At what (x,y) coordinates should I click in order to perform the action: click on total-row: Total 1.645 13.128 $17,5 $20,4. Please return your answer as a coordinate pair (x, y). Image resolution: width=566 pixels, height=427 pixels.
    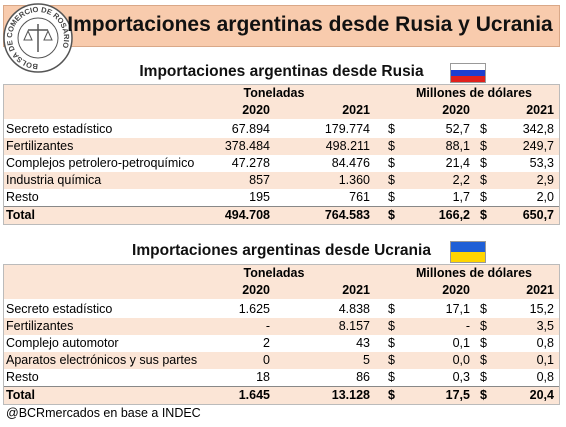
    Looking at the image, I should click on (281, 395).